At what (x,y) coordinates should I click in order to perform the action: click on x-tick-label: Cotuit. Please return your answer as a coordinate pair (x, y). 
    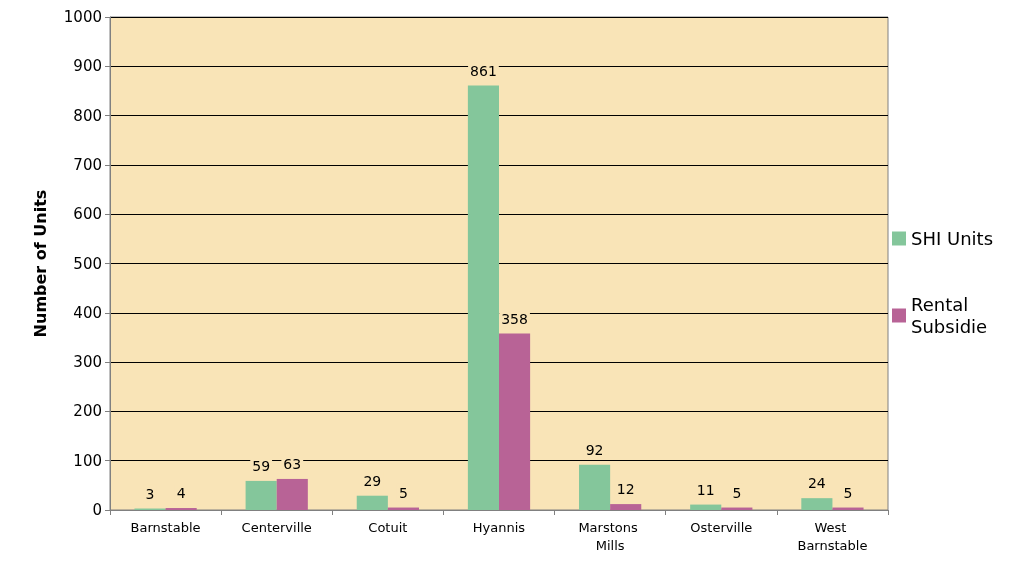
    Looking at the image, I should click on (388, 527).